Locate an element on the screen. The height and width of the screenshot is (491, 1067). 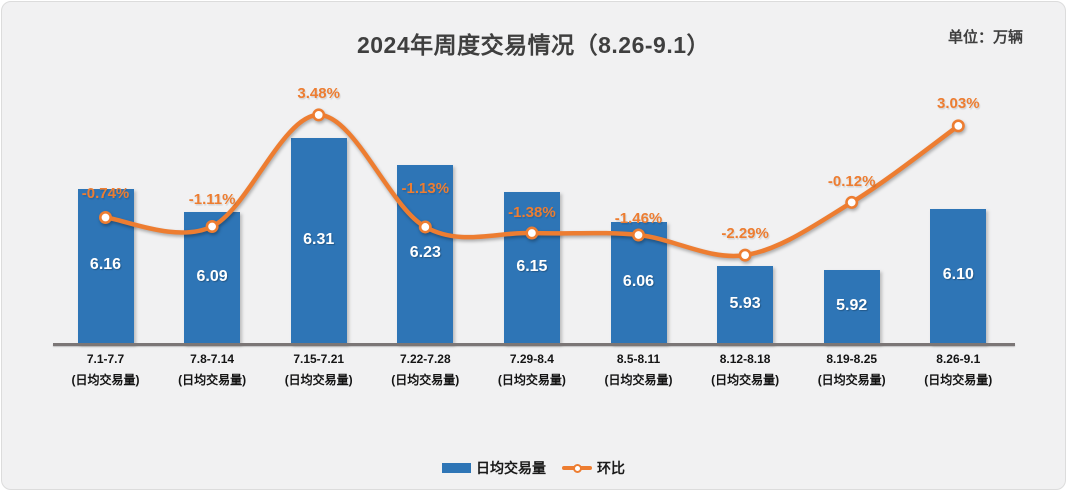
line-marker-swatch-icon is located at coordinates (577, 468).